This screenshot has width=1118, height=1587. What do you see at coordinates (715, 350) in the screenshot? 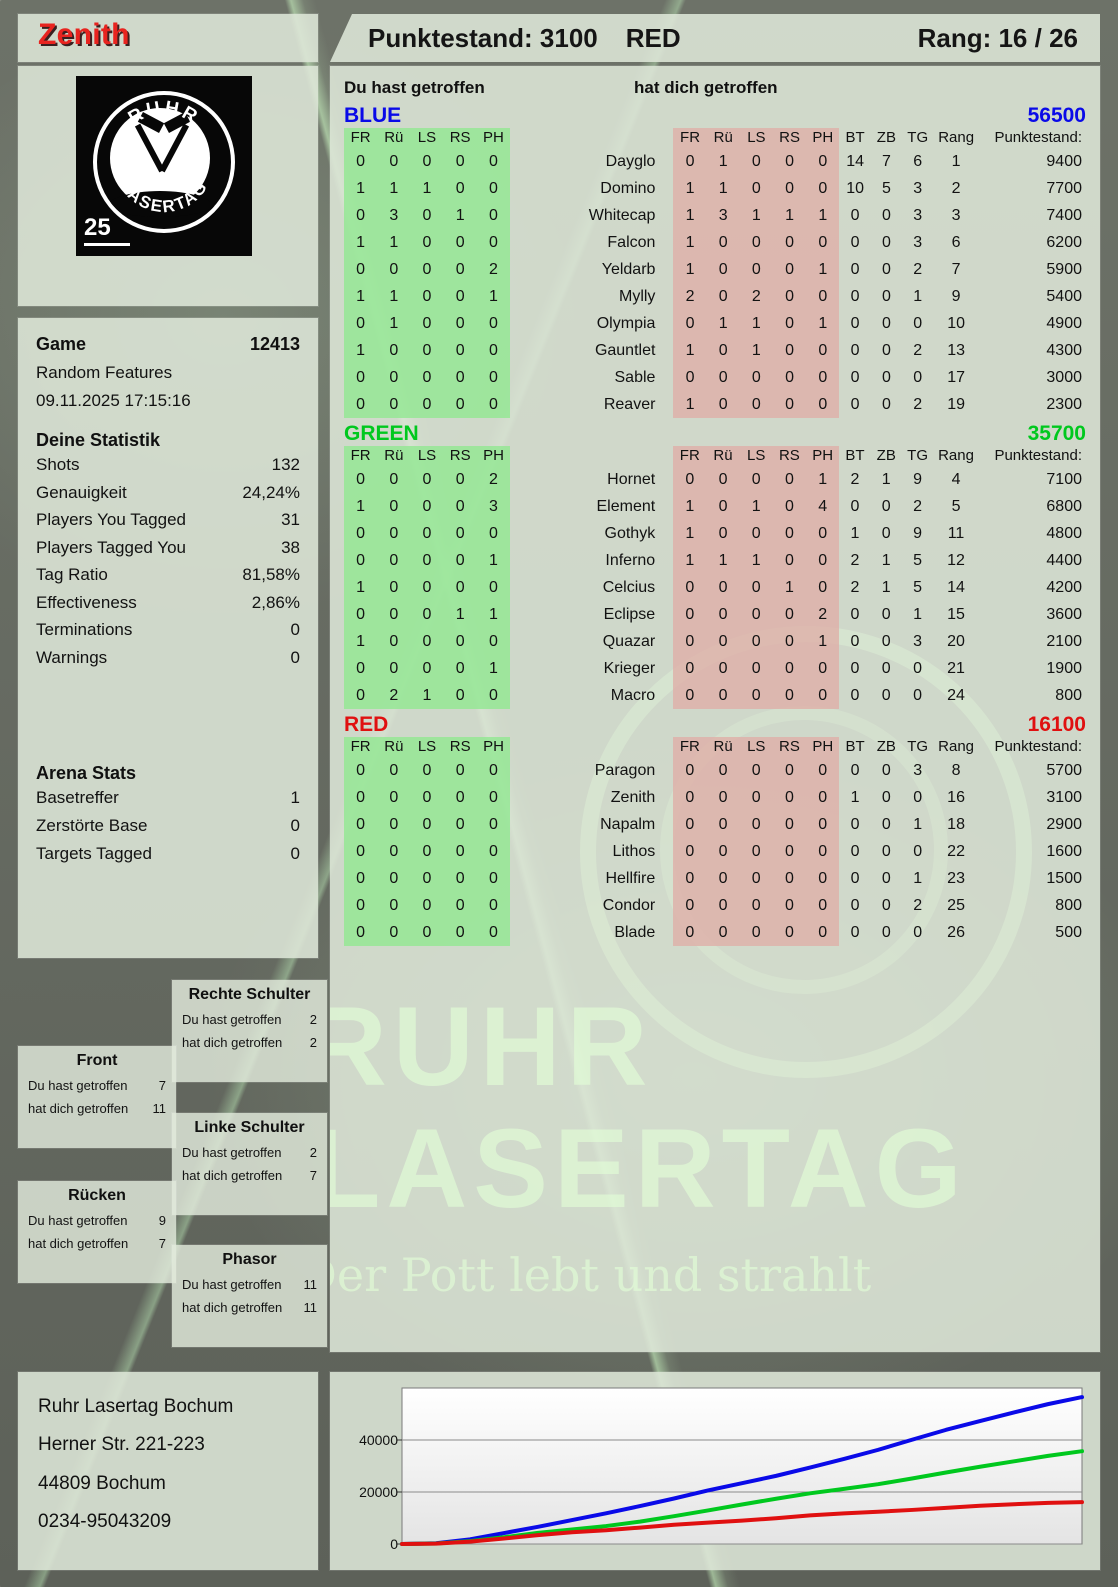
I see `table-row: 1 0 0 0 0 Gauntlet 1 0 1 0 0 0 0 2 13 4300` at bounding box center [715, 350].